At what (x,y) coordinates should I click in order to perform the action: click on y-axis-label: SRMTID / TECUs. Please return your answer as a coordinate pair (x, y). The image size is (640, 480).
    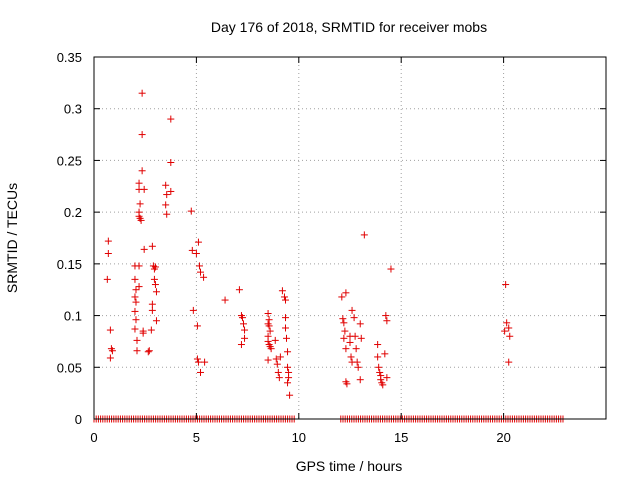
    Looking at the image, I should click on (12, 238).